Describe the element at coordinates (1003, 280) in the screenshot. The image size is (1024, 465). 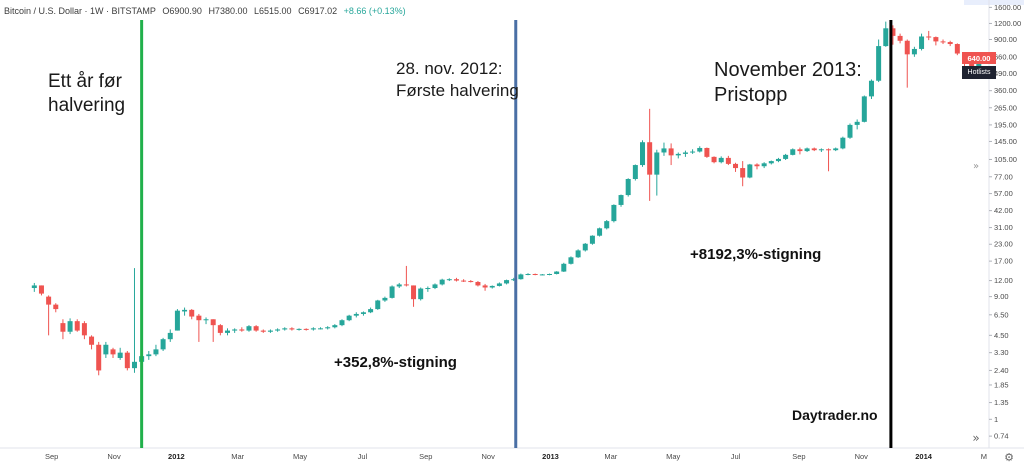
I see `y-tick-label-9: 12.00` at that location.